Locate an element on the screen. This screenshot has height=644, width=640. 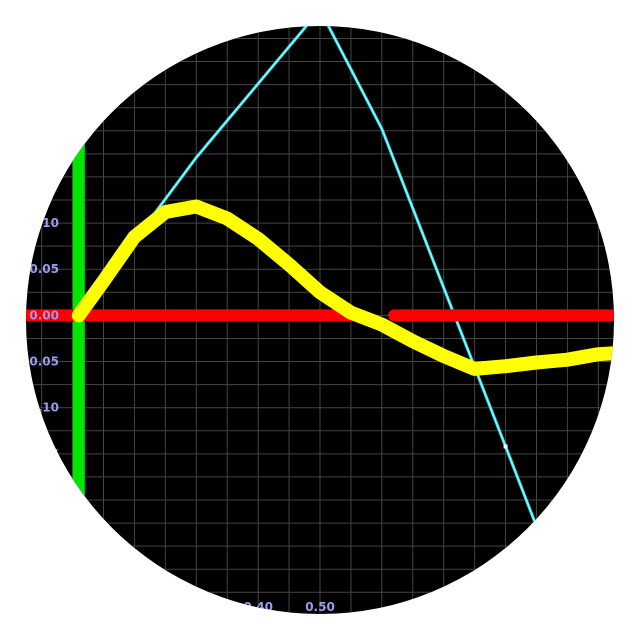
y-tick-label: 0.10 is located at coordinates (44, 223).